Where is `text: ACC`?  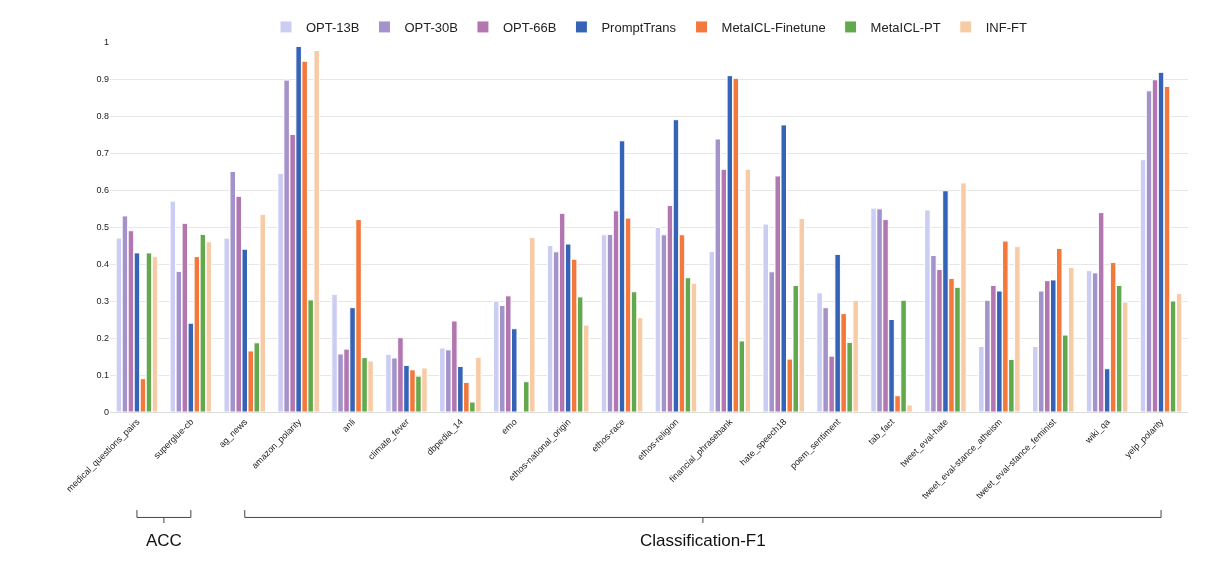
text: ACC is located at coordinates (164, 540).